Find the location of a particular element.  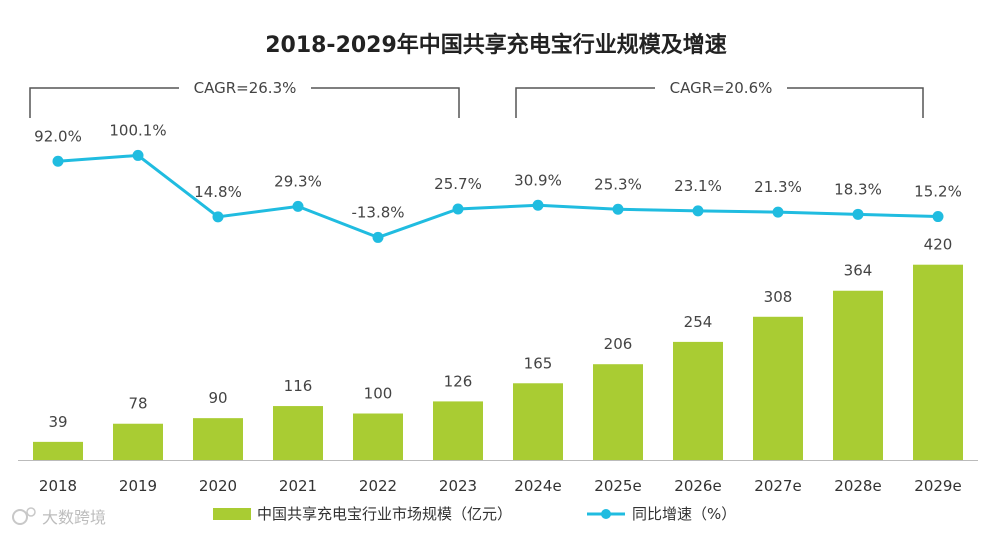

cagr-bracket-1: CAGR=26.3% is located at coordinates (244, 98).